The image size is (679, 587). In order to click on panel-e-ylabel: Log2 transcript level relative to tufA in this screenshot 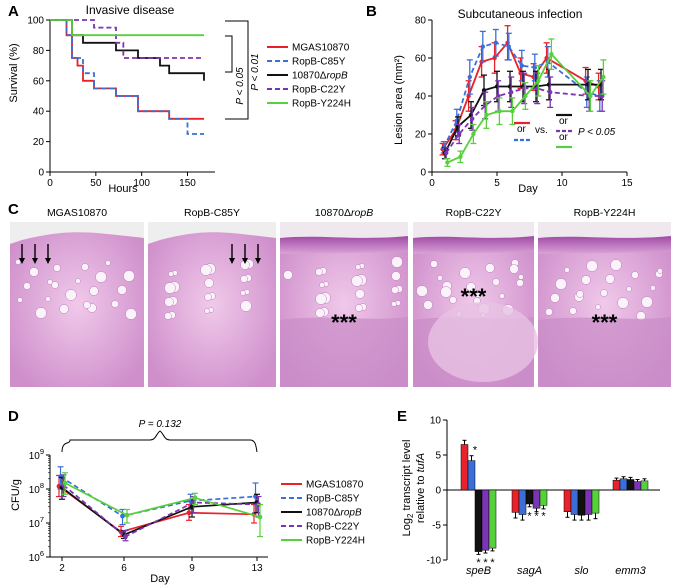, I will do `click(414, 488)`.